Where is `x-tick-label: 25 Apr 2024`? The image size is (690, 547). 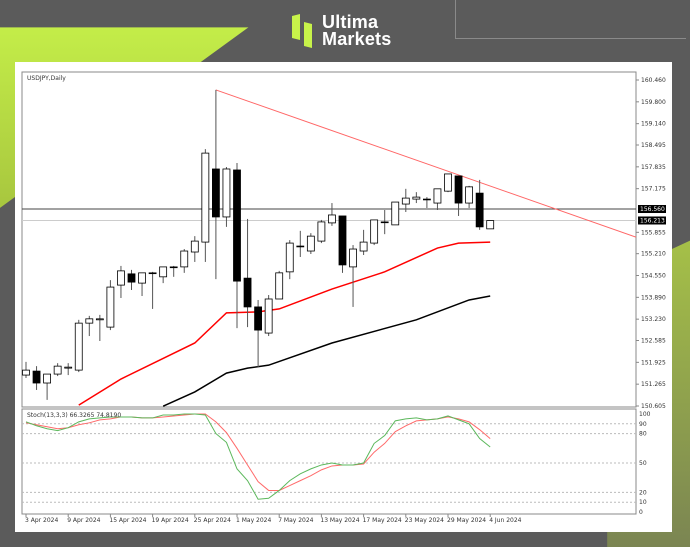 x-tick-label: 25 Apr 2024 is located at coordinates (212, 520).